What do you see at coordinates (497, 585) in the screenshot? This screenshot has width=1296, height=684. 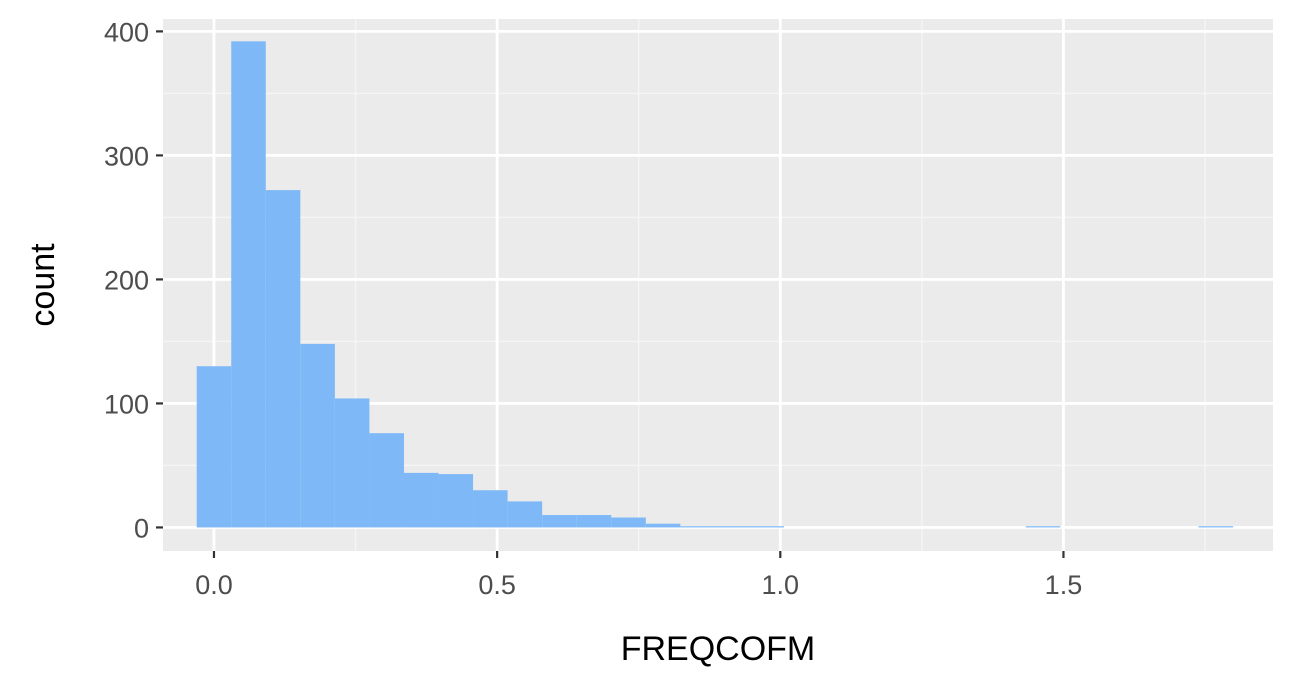 I see `x-tick-label: 0.5` at bounding box center [497, 585].